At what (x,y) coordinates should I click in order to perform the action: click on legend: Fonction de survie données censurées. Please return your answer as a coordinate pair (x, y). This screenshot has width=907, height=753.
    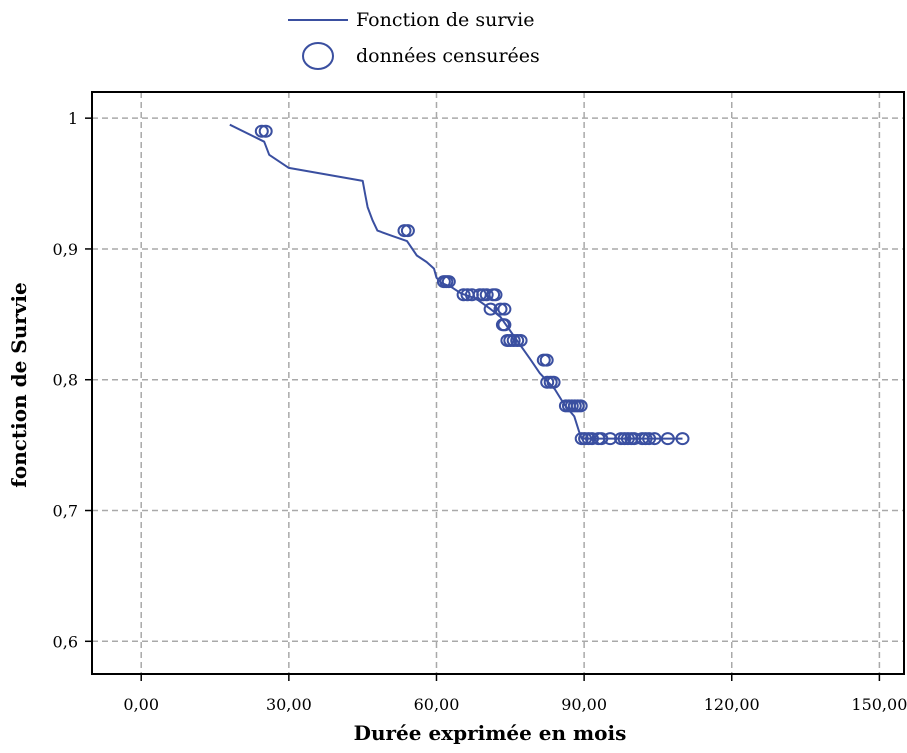
    Looking at the image, I should click on (414, 39).